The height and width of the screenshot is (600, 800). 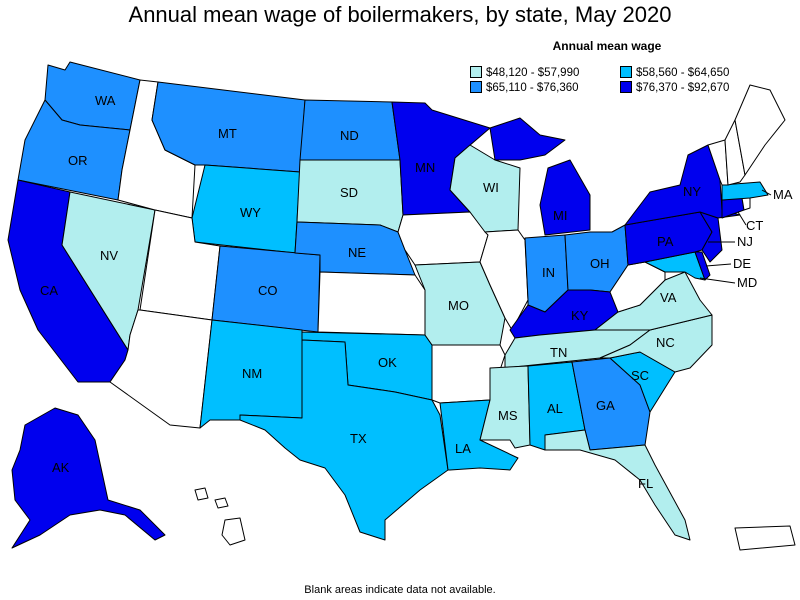 I want to click on state-de, so click(x=702, y=266).